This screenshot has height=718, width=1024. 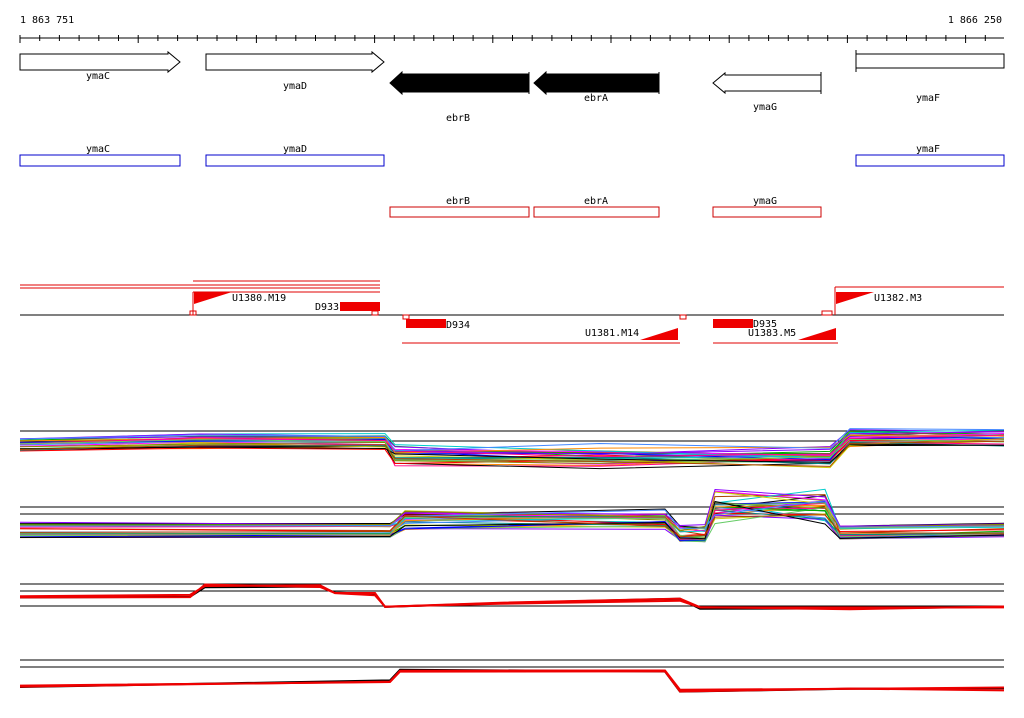 I want to click on gene-box, so click(x=930, y=61).